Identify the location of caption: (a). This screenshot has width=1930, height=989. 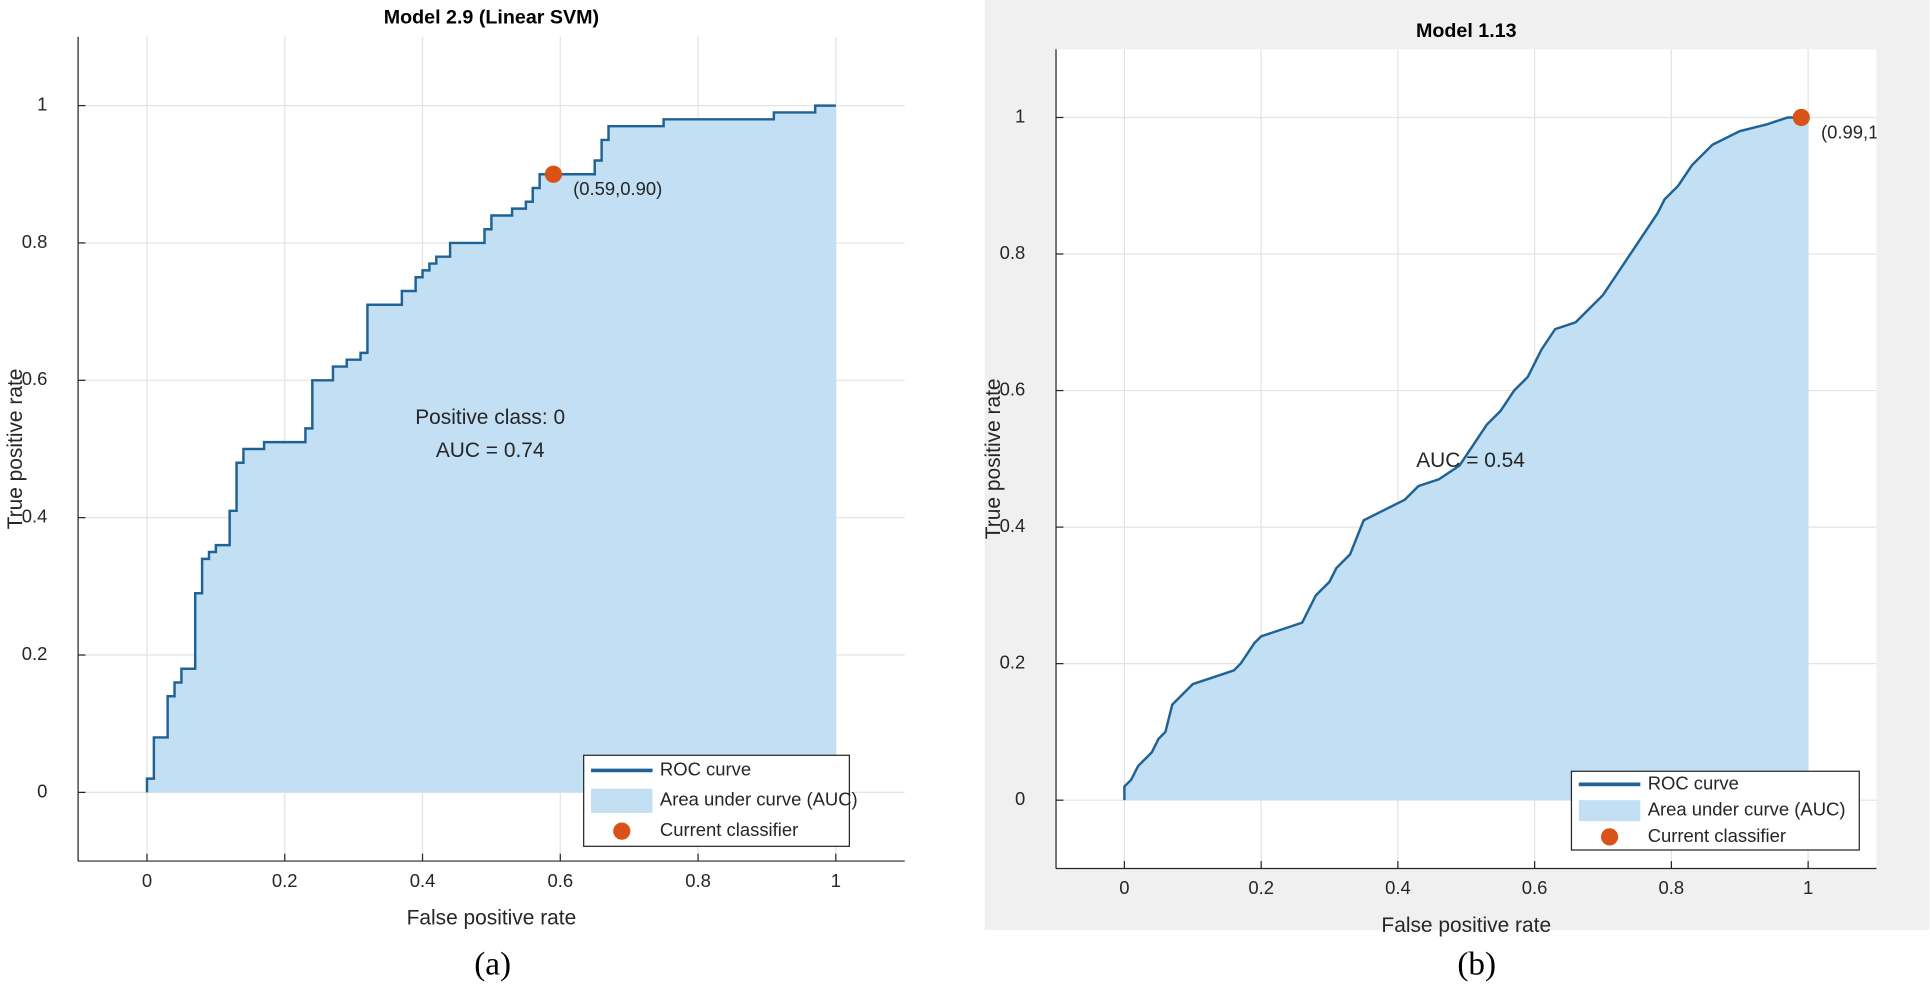
(492, 963).